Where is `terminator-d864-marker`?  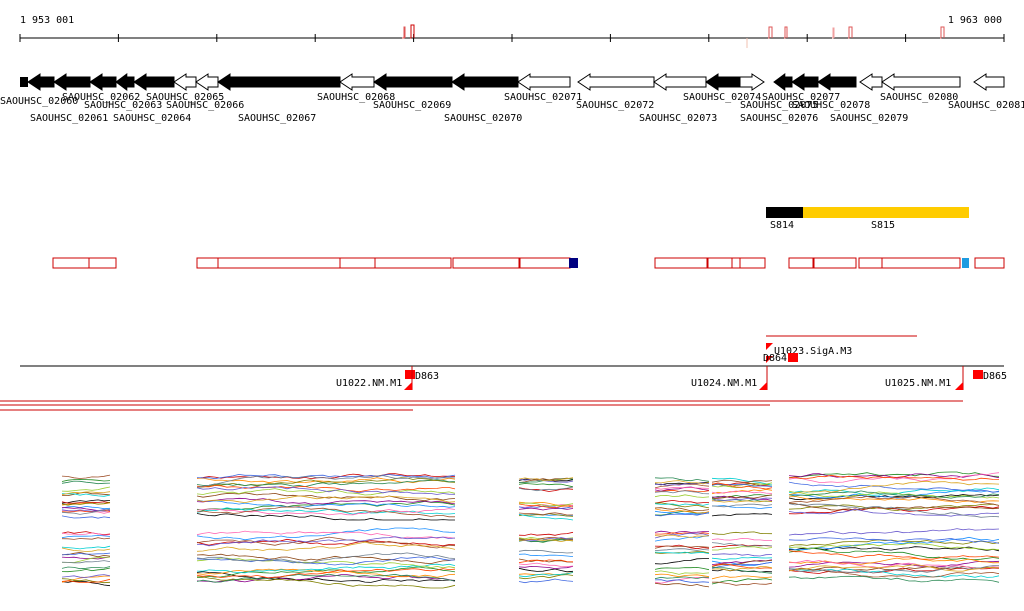 terminator-d864-marker is located at coordinates (793, 357).